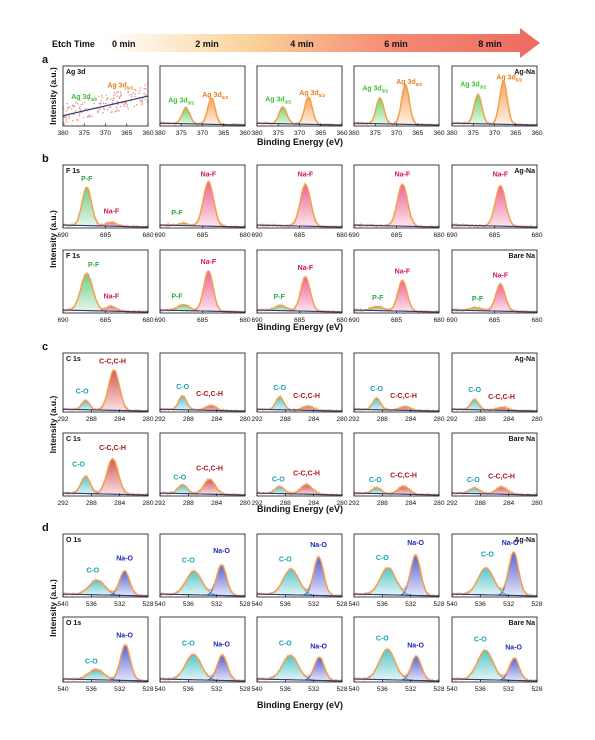 Image resolution: width=595 pixels, height=740 pixels. I want to click on etch-time-4: 8 min, so click(490, 44).